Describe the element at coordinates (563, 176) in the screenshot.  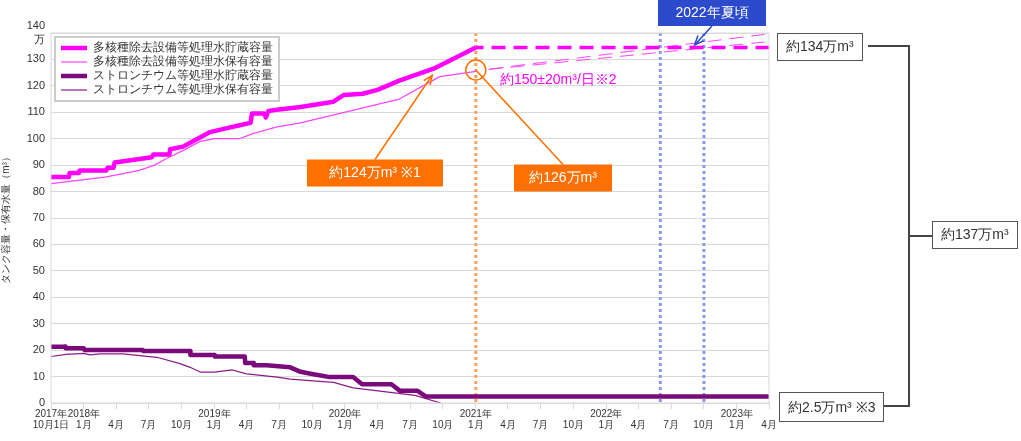
I see `annotation: 約126万m³` at that location.